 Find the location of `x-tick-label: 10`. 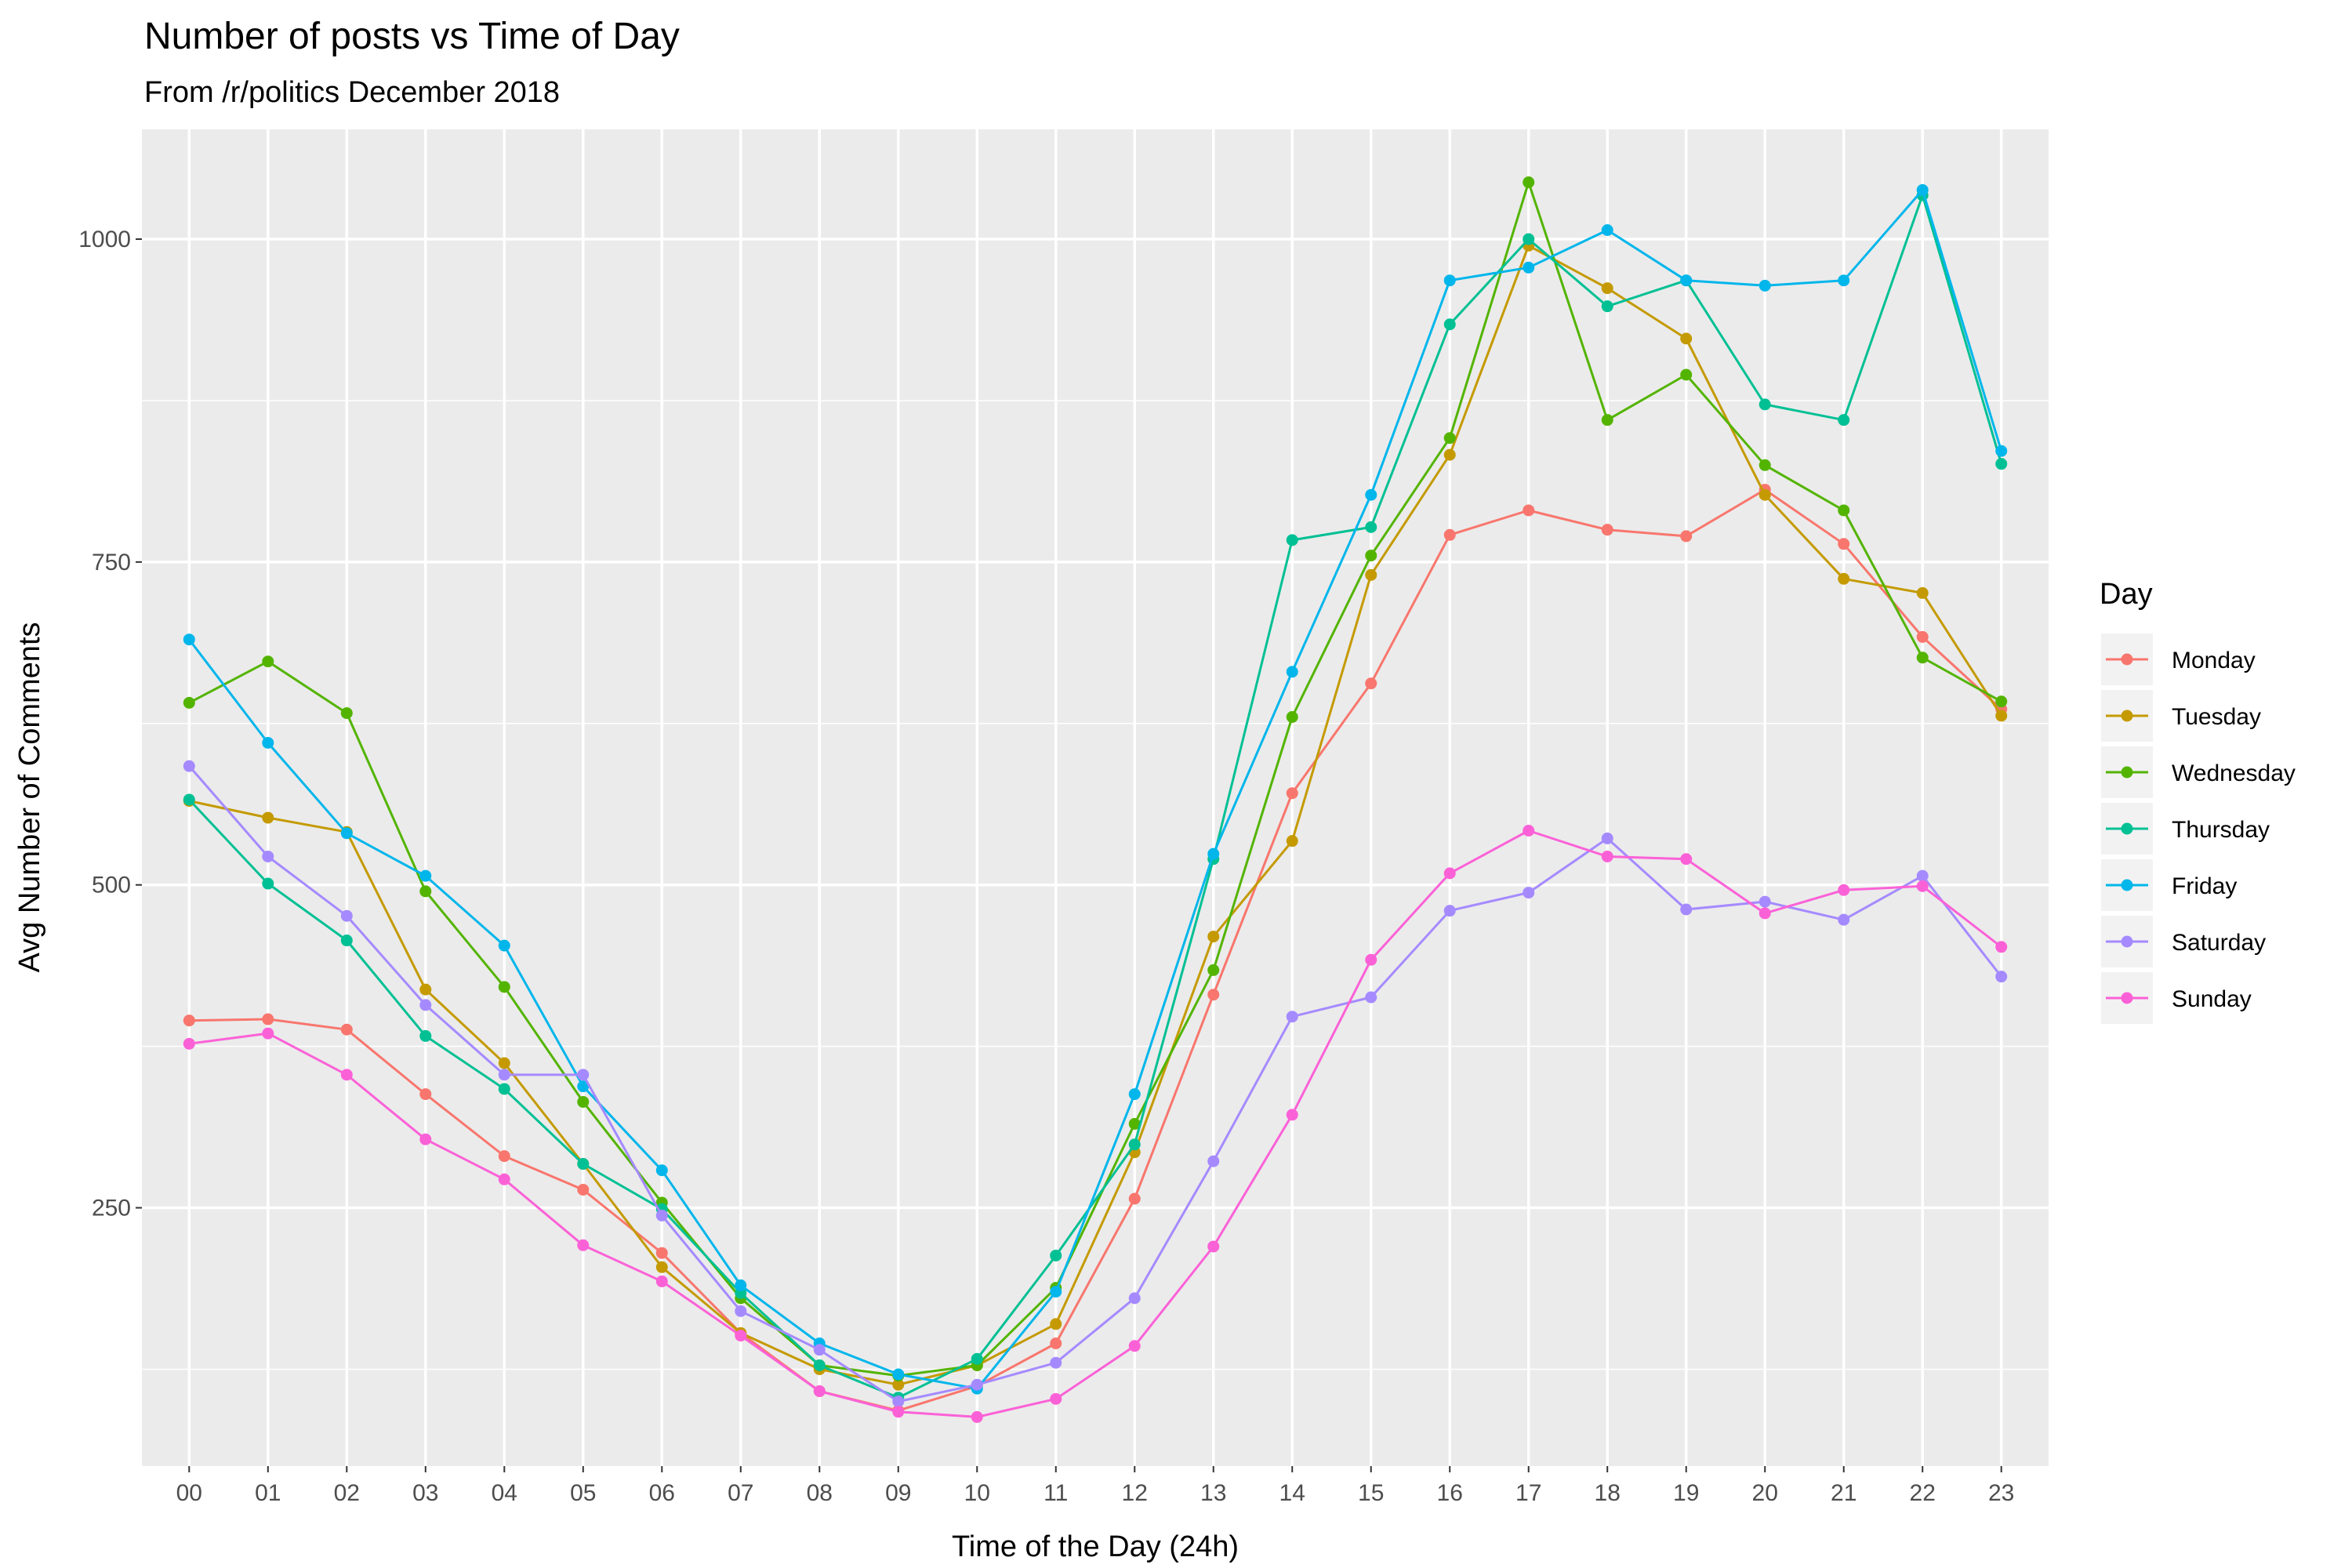

x-tick-label: 10 is located at coordinates (977, 1493).